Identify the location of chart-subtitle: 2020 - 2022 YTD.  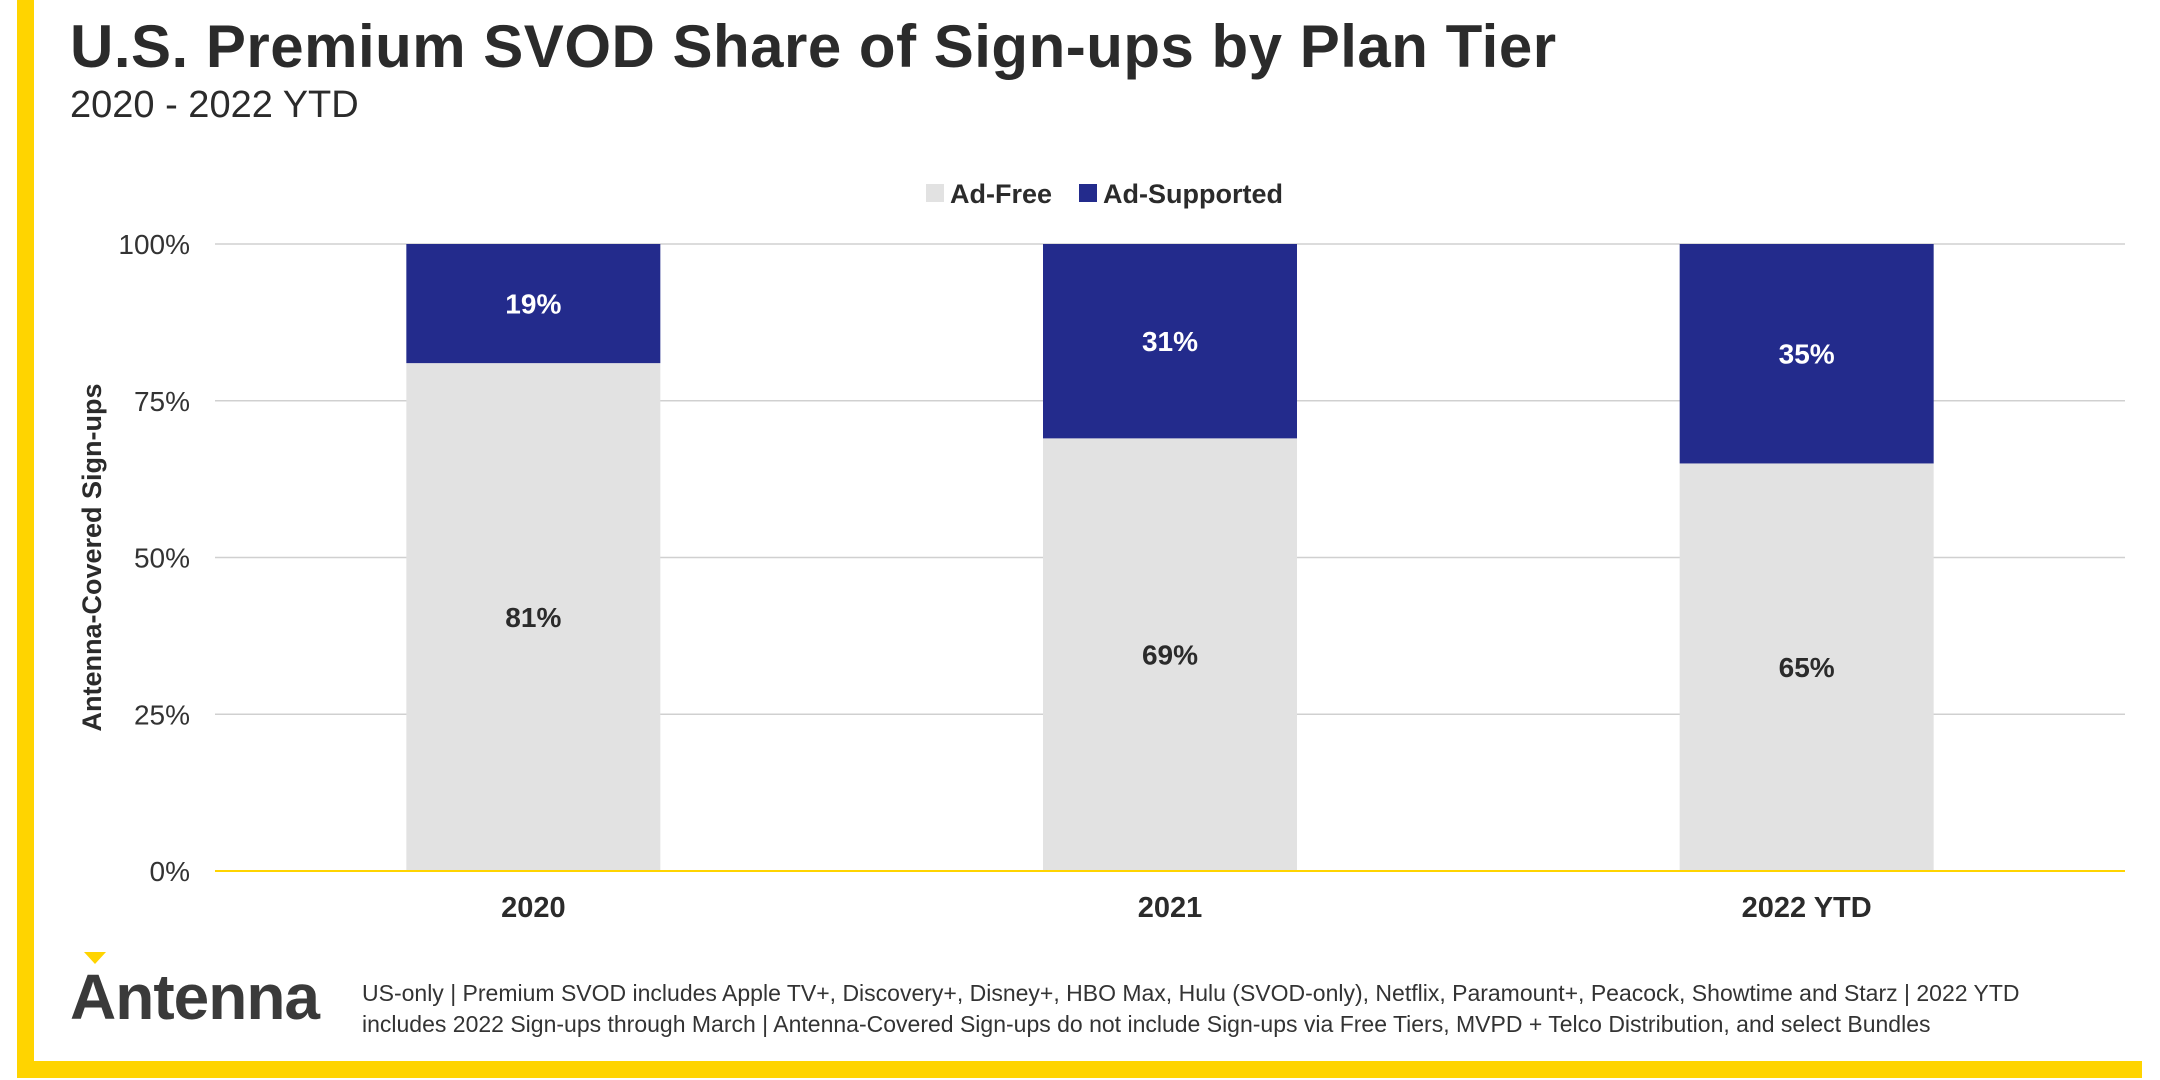
(214, 105).